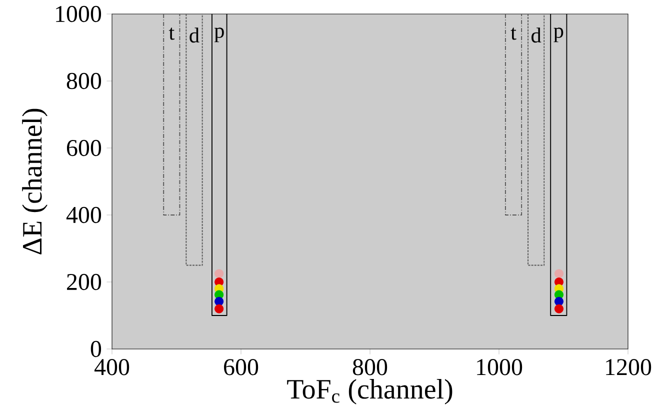 This screenshot has width=658, height=417. What do you see at coordinates (96, 349) in the screenshot?
I see `y-tick-label: 0` at bounding box center [96, 349].